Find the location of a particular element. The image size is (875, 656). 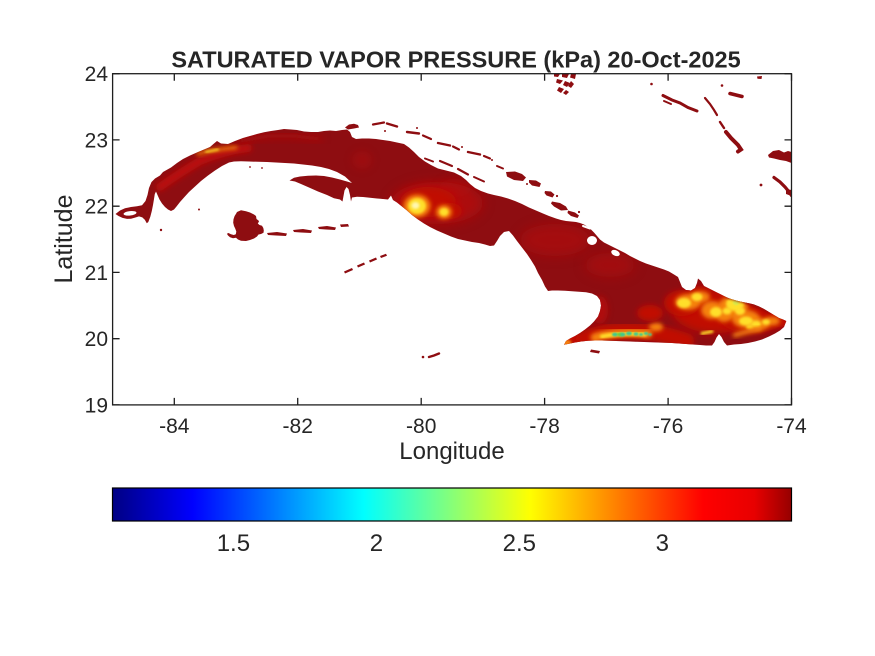

svg-text: 23 is located at coordinates (96, 140).